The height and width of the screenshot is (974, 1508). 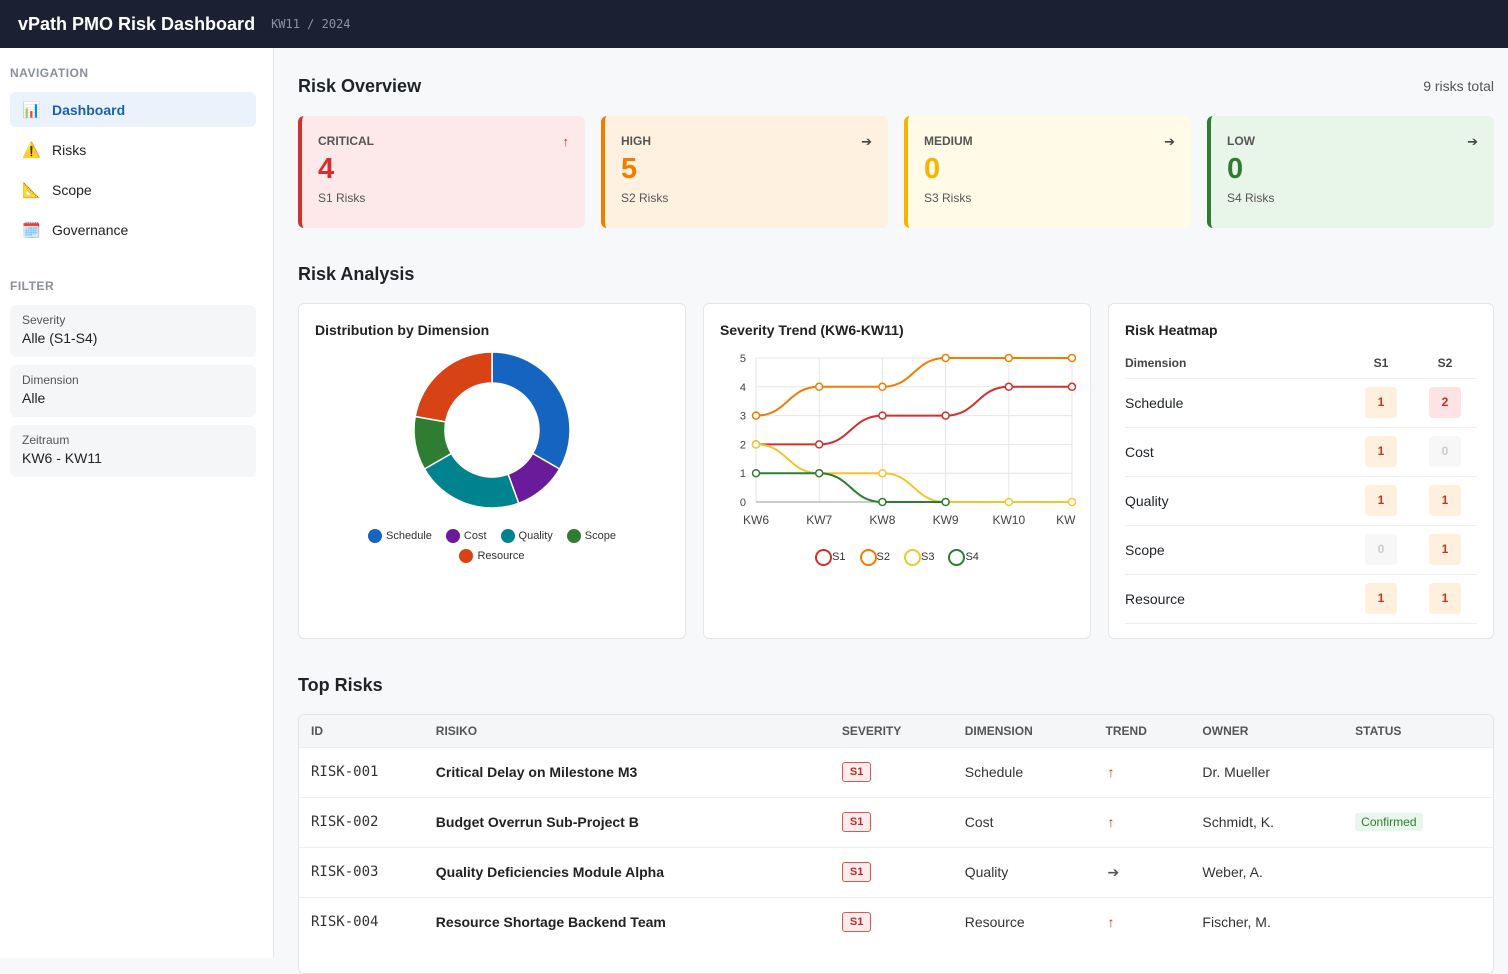 I want to click on severity-card-low: LOW 0 S4 Risks ➔, so click(x=1350, y=172).